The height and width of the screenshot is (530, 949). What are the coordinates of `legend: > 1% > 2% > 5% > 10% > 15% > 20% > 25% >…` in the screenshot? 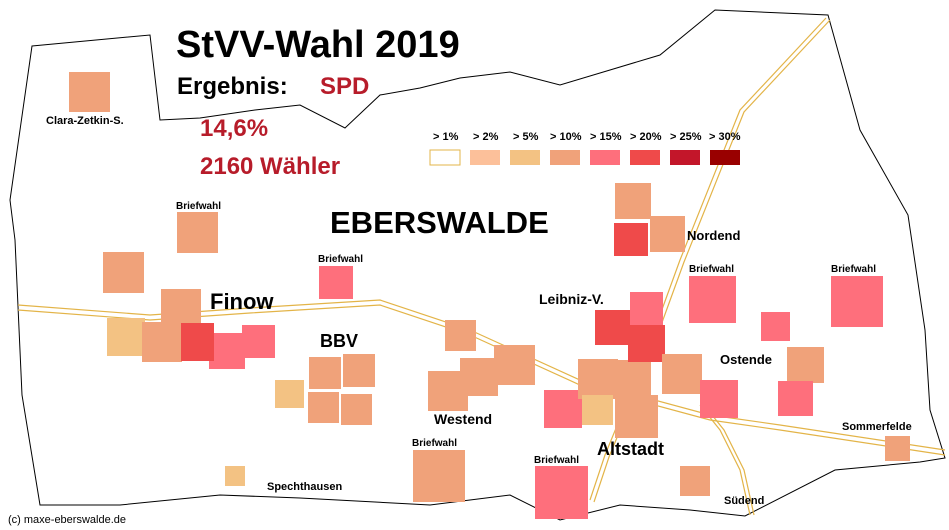 It's located at (585, 148).